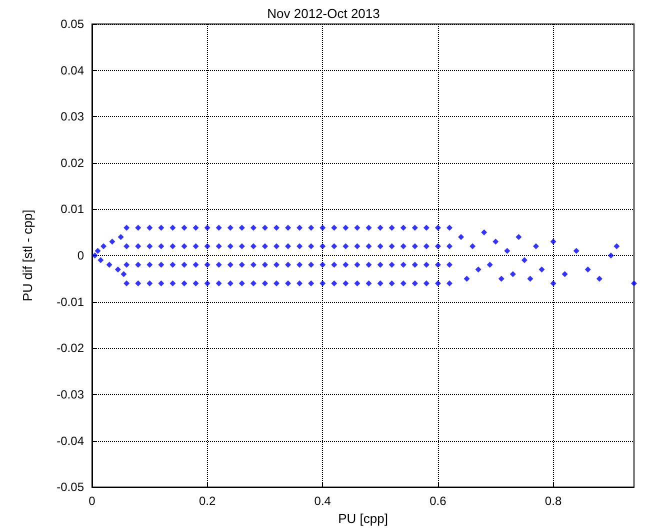  I want to click on x-tick-label: 0.8, so click(553, 501).